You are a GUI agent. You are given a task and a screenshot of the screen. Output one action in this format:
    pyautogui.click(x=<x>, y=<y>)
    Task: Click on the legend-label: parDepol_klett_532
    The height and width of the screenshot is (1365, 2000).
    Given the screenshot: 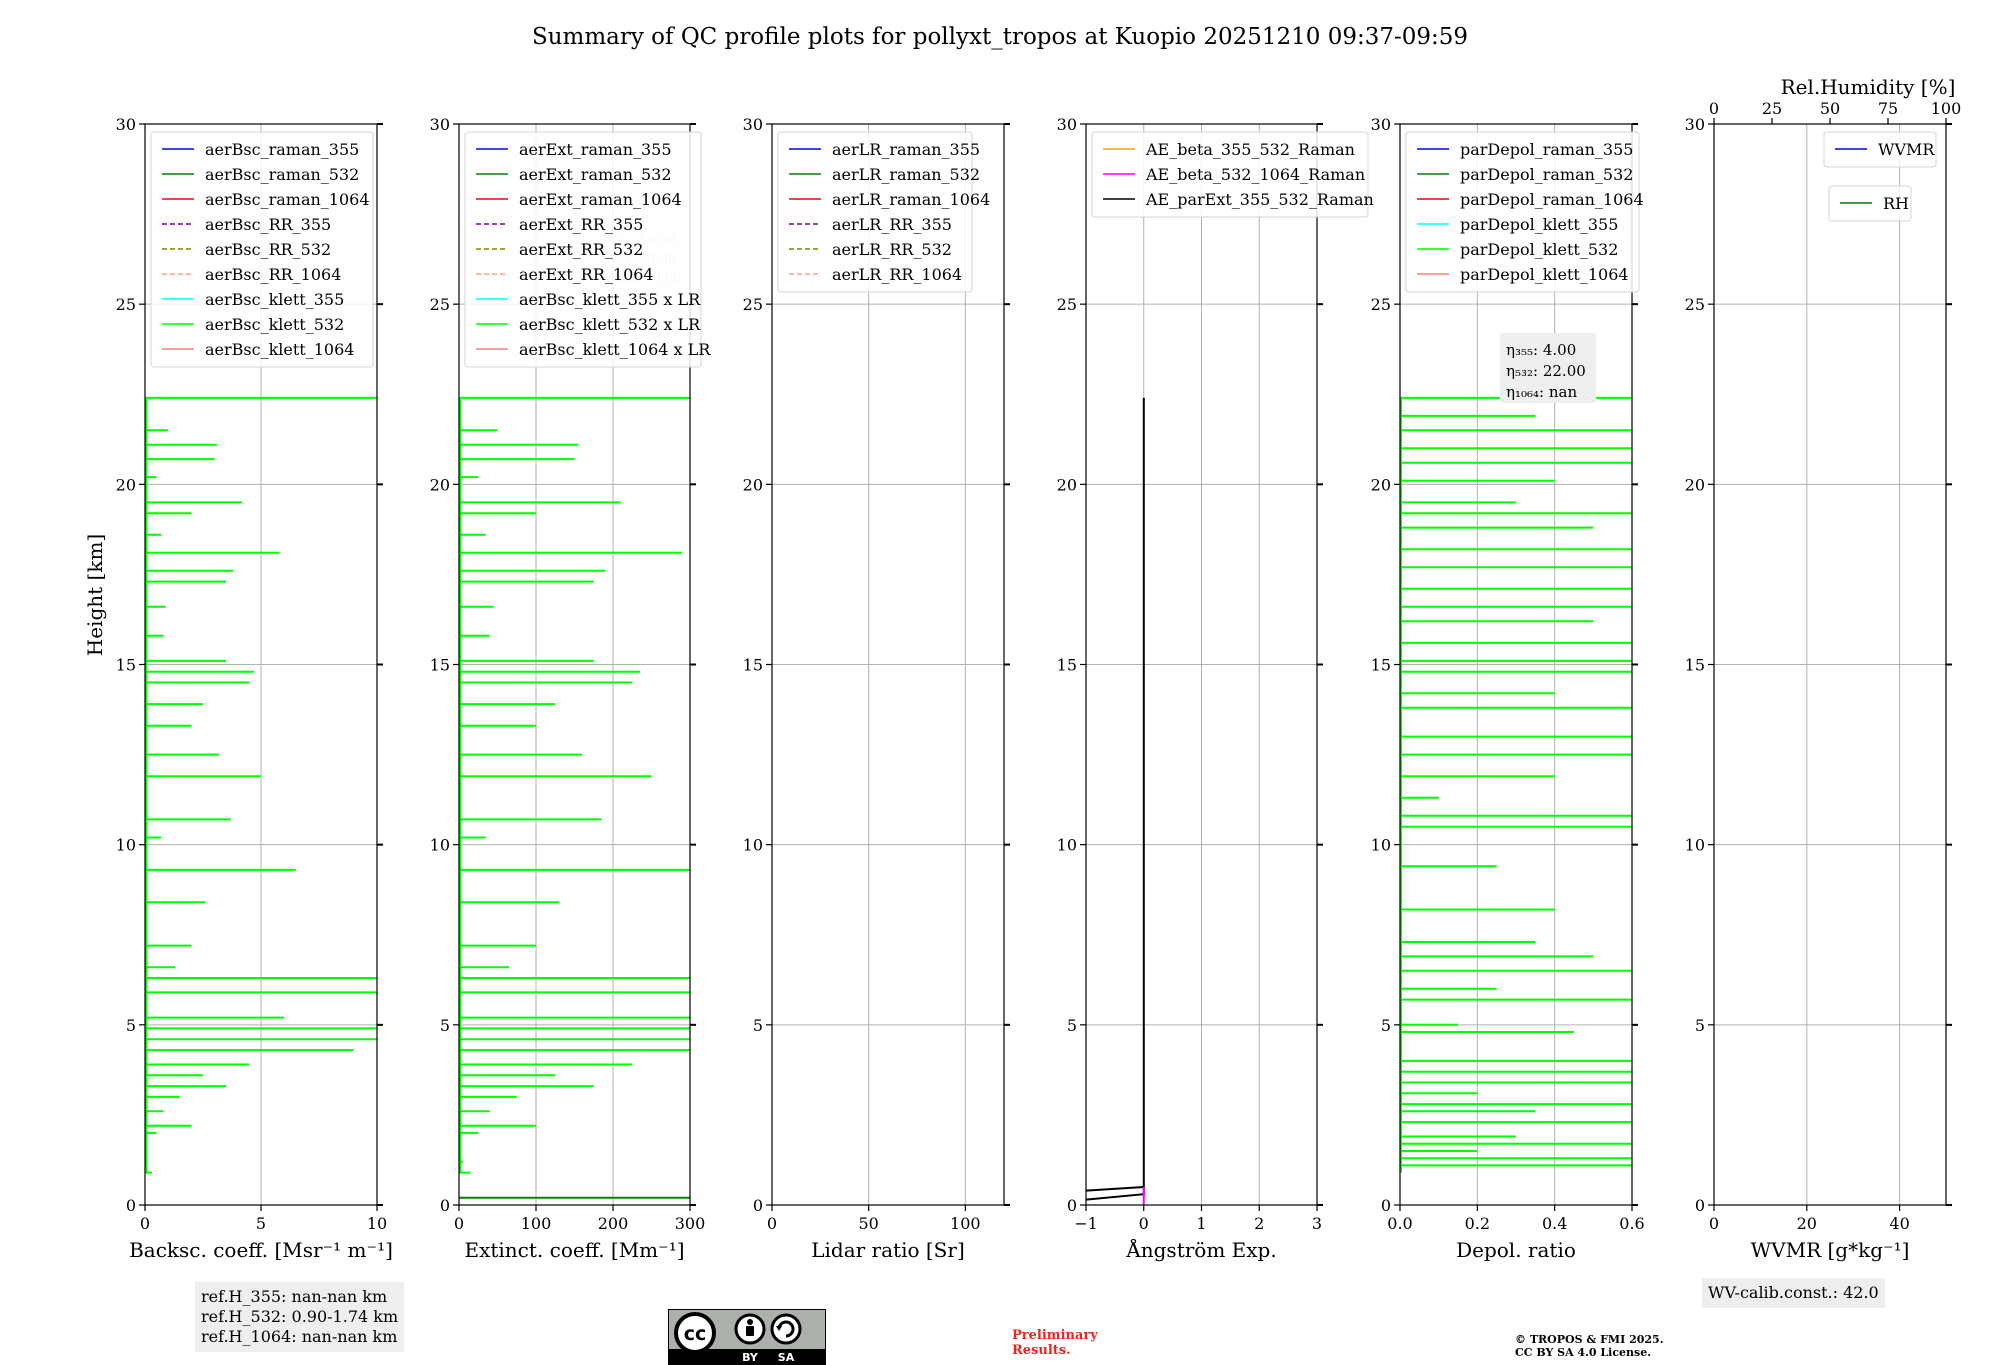 What is the action you would take?
    pyautogui.click(x=1539, y=249)
    